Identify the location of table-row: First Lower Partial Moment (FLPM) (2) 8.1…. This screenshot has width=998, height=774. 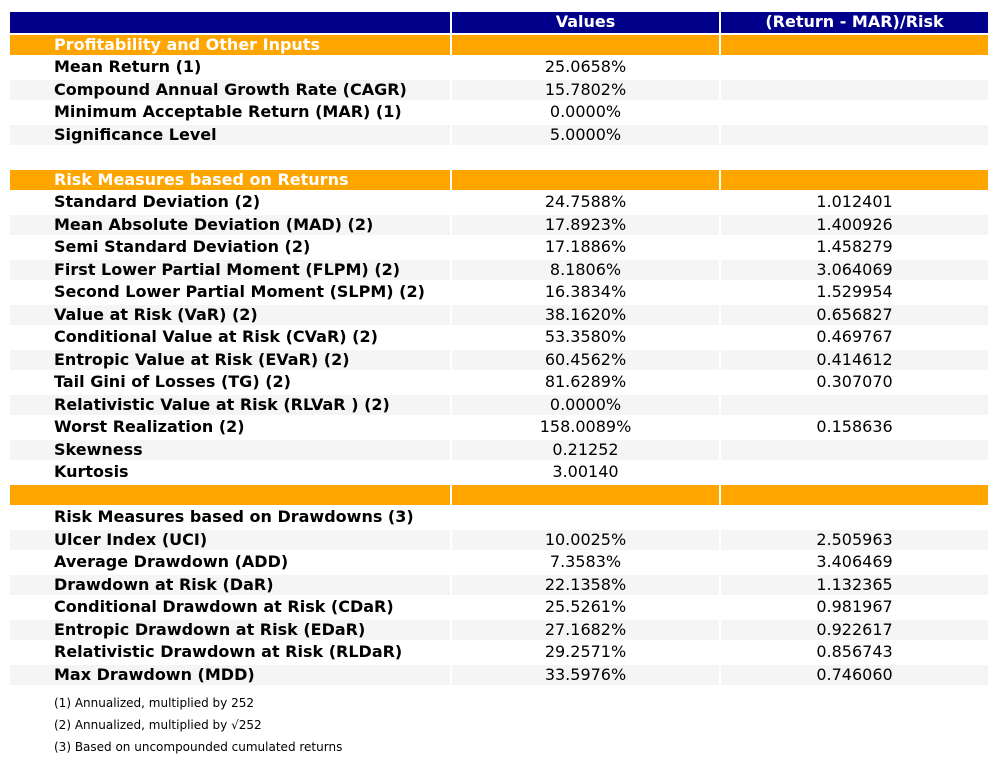
(499, 269).